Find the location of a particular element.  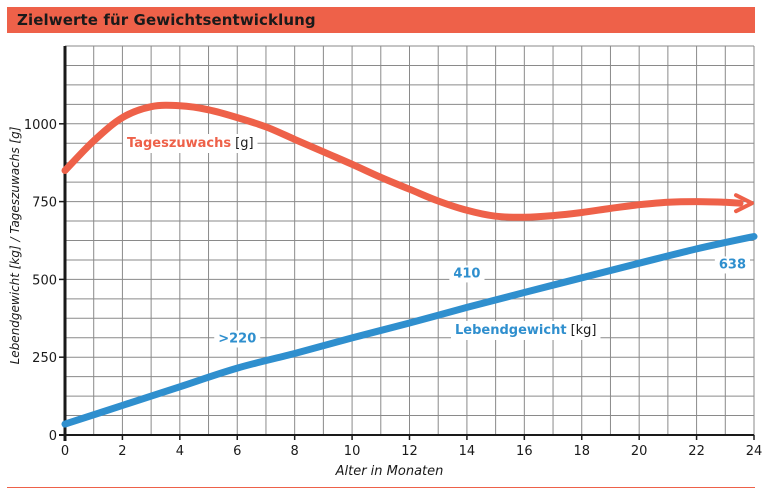

x-tick-label: 18 is located at coordinates (581, 451).